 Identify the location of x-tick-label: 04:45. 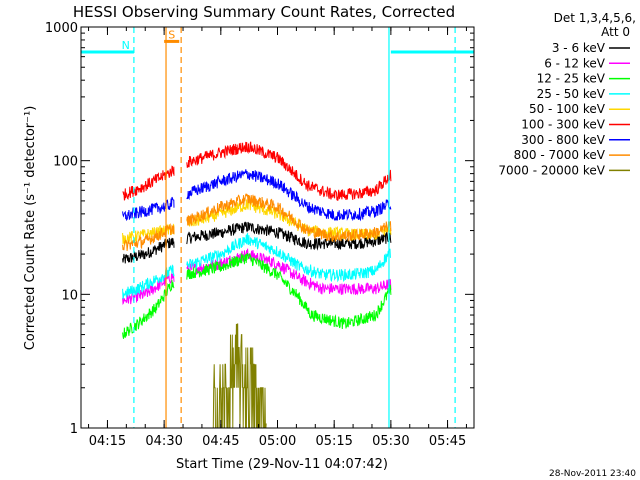
(220, 441).